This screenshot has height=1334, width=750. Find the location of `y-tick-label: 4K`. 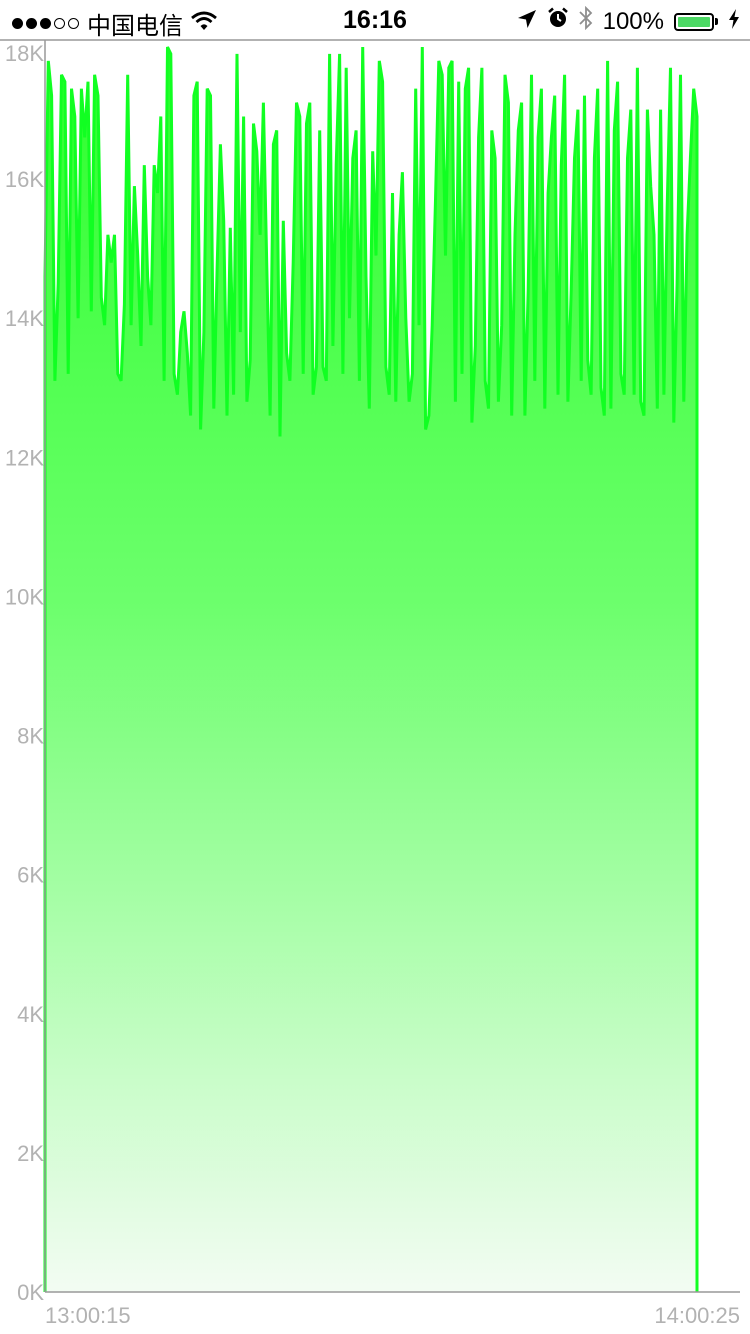

y-tick-label: 4K is located at coordinates (30, 1014).